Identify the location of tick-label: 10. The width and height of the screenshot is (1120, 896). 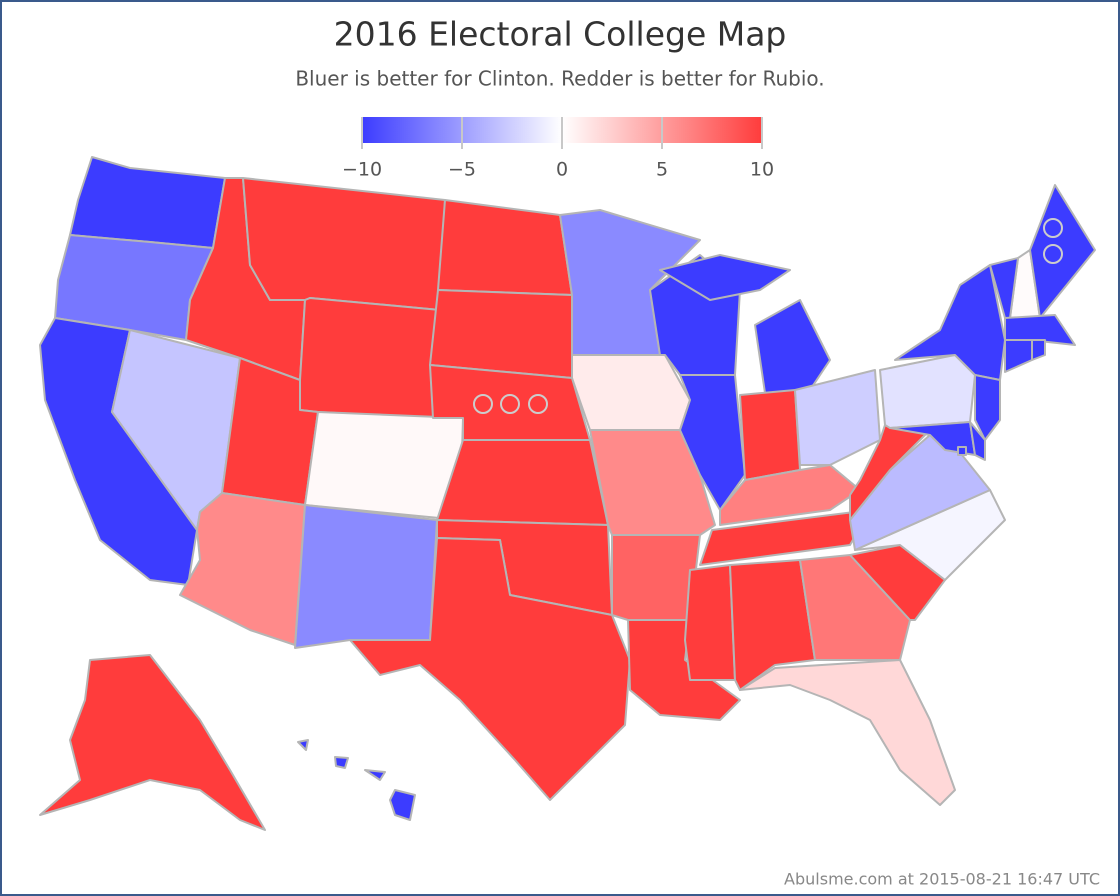
(762, 170).